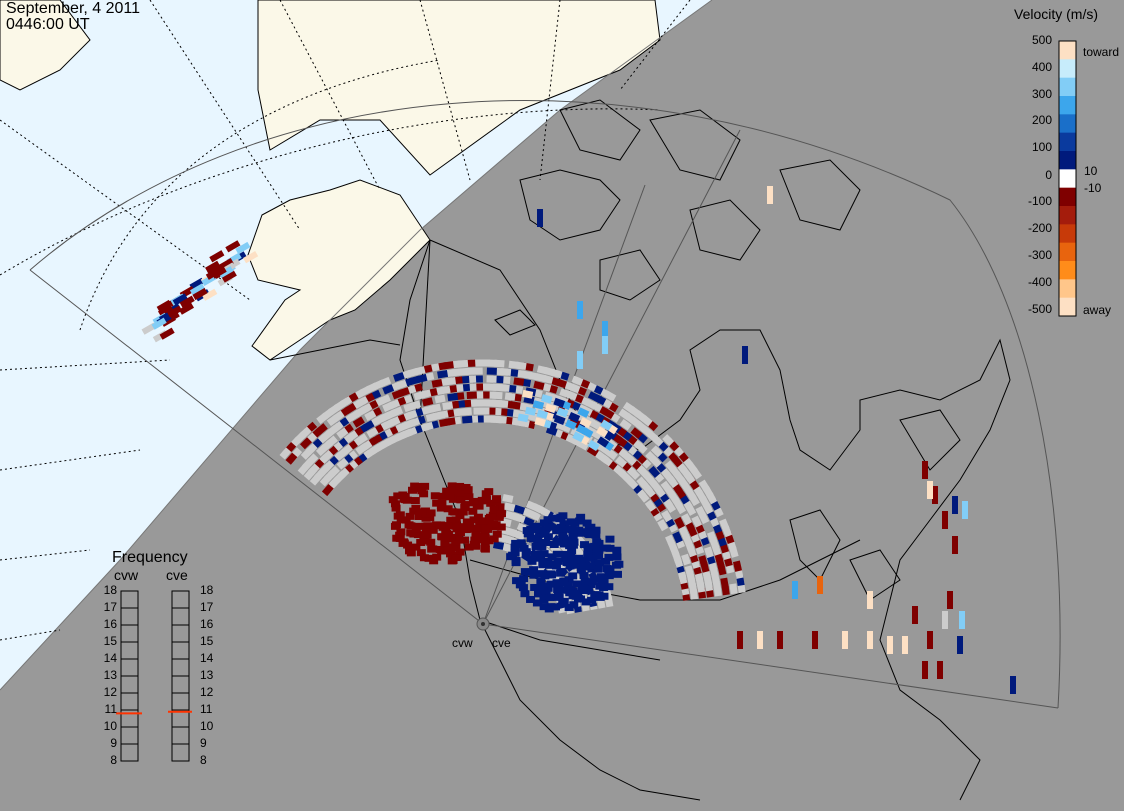 The width and height of the screenshot is (1124, 811). Describe the element at coordinates (177, 575) in the screenshot. I see `frequency-radar-cve: cve` at that location.